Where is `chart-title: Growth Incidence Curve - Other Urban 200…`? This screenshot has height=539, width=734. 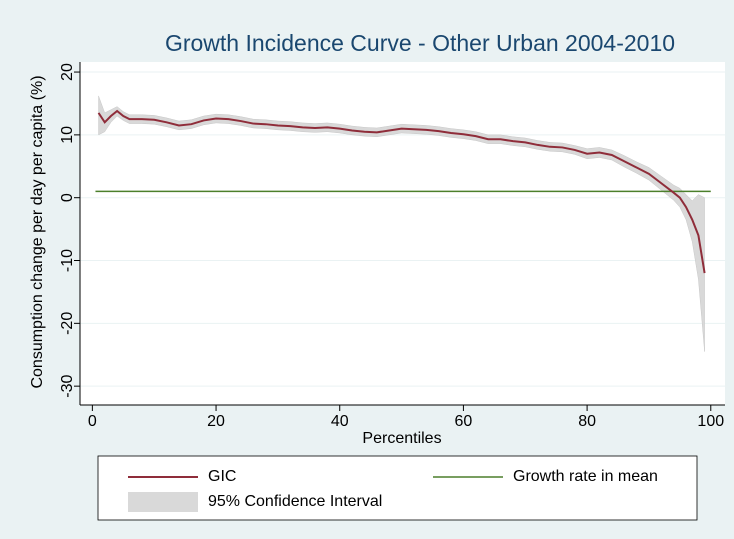
chart-title: Growth Incidence Curve - Other Urban 200… is located at coordinates (420, 43).